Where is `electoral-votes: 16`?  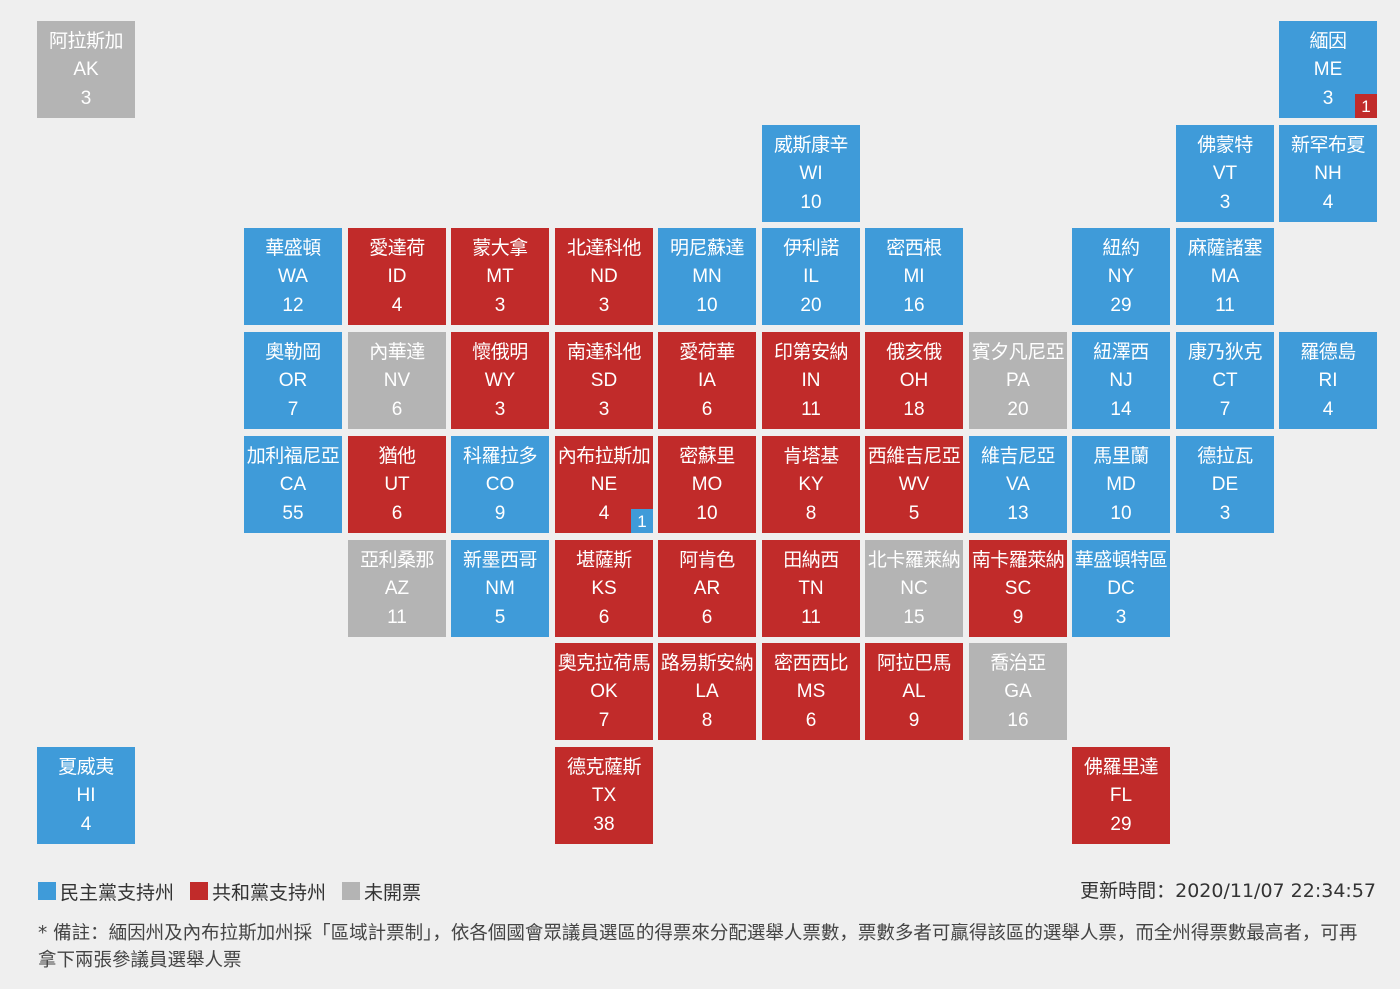
electoral-votes: 16 is located at coordinates (1018, 721).